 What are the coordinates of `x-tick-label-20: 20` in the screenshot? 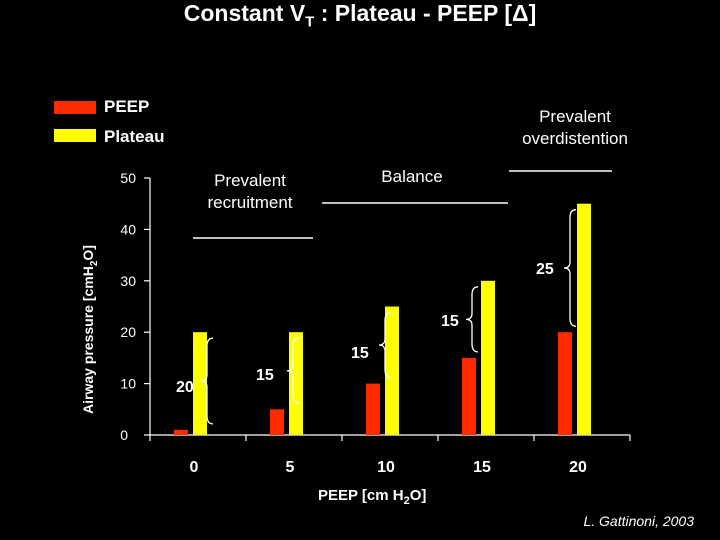 It's located at (578, 467).